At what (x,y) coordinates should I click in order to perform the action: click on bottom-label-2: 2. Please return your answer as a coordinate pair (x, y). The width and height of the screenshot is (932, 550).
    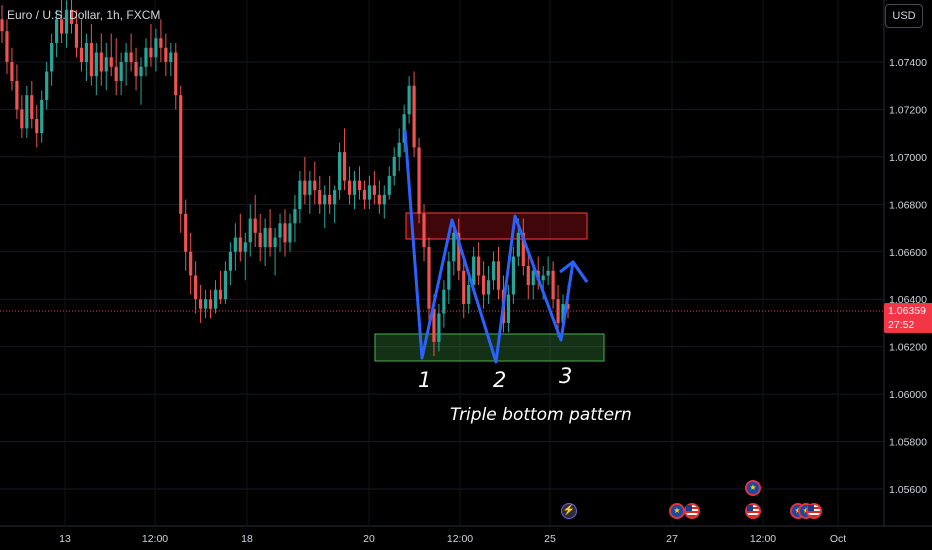
    Looking at the image, I should click on (499, 380).